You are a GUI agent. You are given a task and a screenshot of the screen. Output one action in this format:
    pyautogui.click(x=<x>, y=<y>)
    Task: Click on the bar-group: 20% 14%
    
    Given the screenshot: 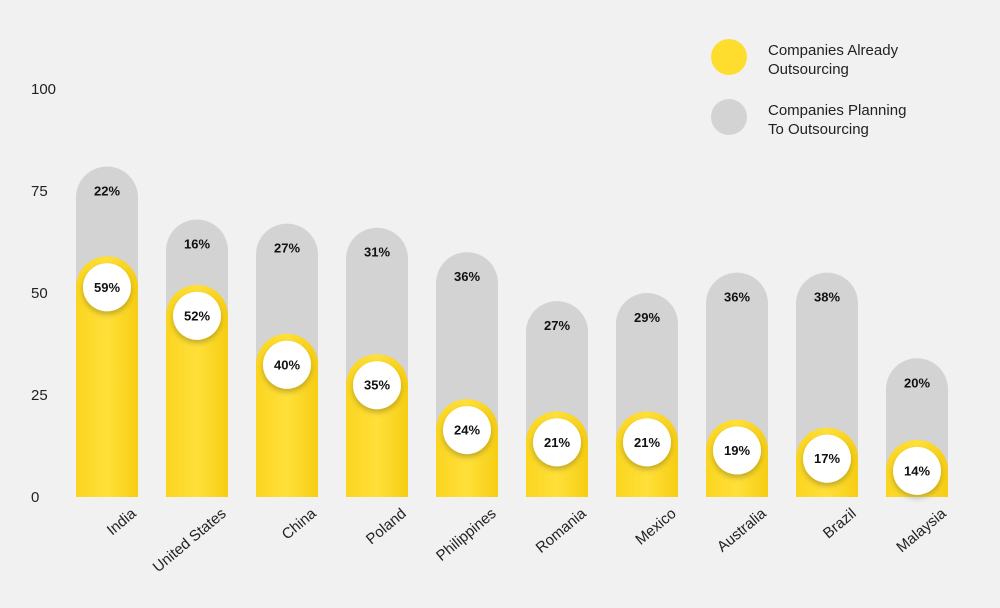 What is the action you would take?
    pyautogui.click(x=917, y=427)
    